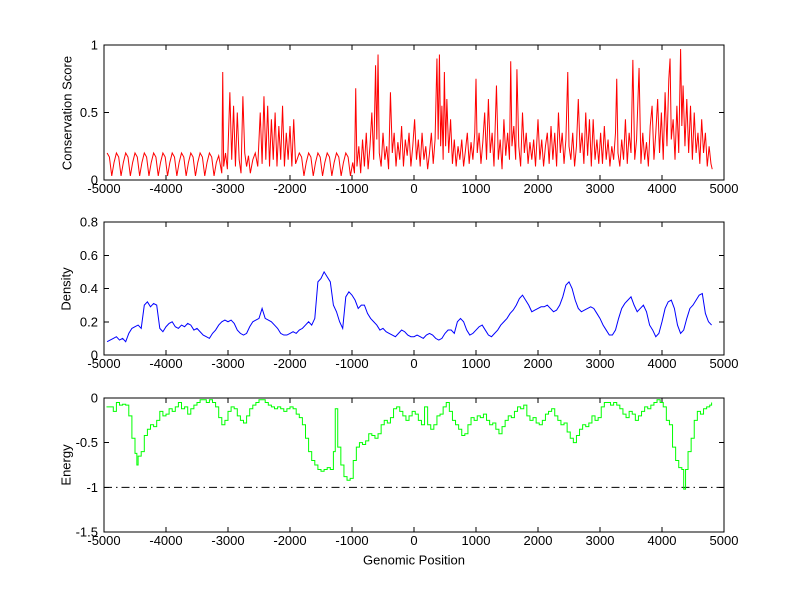  What do you see at coordinates (414, 560) in the screenshot?
I see `x-axis-label-genomic-position: Genomic Position` at bounding box center [414, 560].